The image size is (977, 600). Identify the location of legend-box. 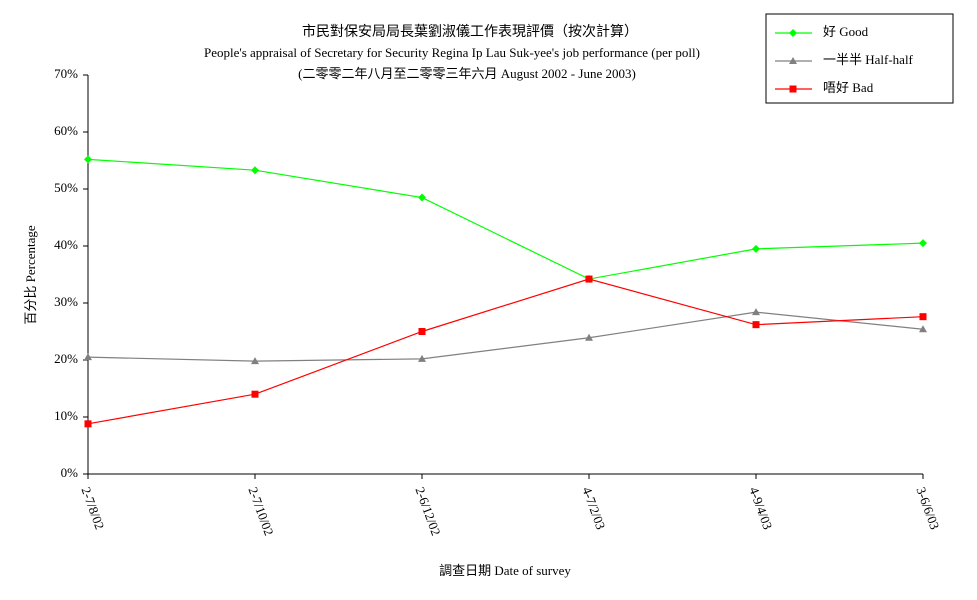
(859, 58).